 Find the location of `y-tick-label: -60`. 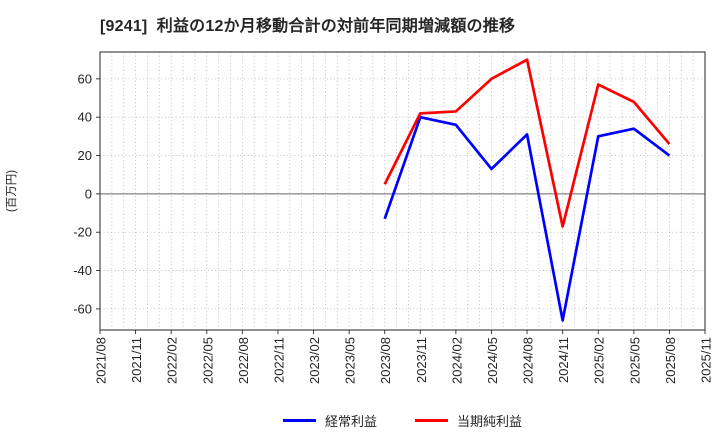

y-tick-label: -60 is located at coordinates (82, 308).